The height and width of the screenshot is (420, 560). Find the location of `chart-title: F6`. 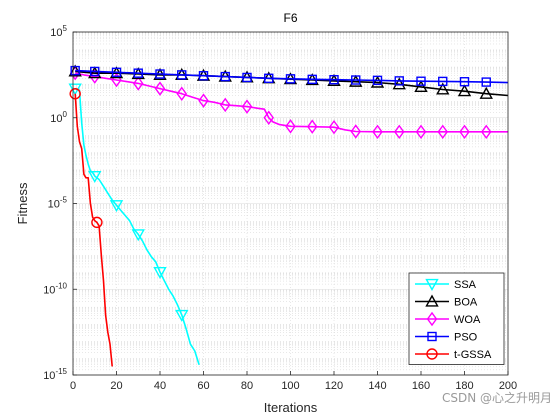

chart-title: F6 is located at coordinates (290, 18).